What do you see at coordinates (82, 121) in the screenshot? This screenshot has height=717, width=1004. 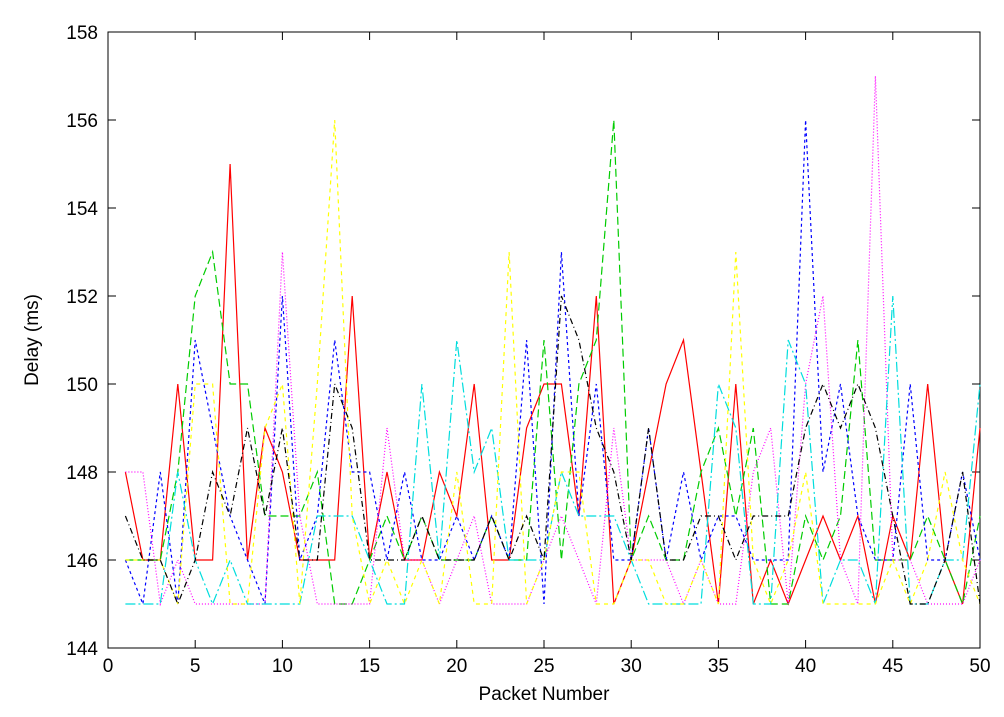 I see `y-tick-label: 156` at bounding box center [82, 121].